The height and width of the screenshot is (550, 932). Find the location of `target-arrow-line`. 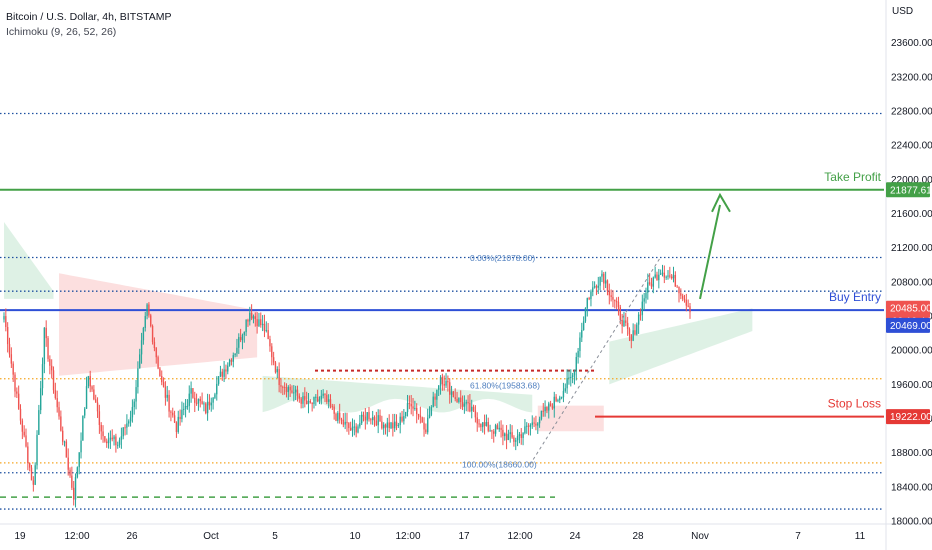

target-arrow-line is located at coordinates (710, 252).